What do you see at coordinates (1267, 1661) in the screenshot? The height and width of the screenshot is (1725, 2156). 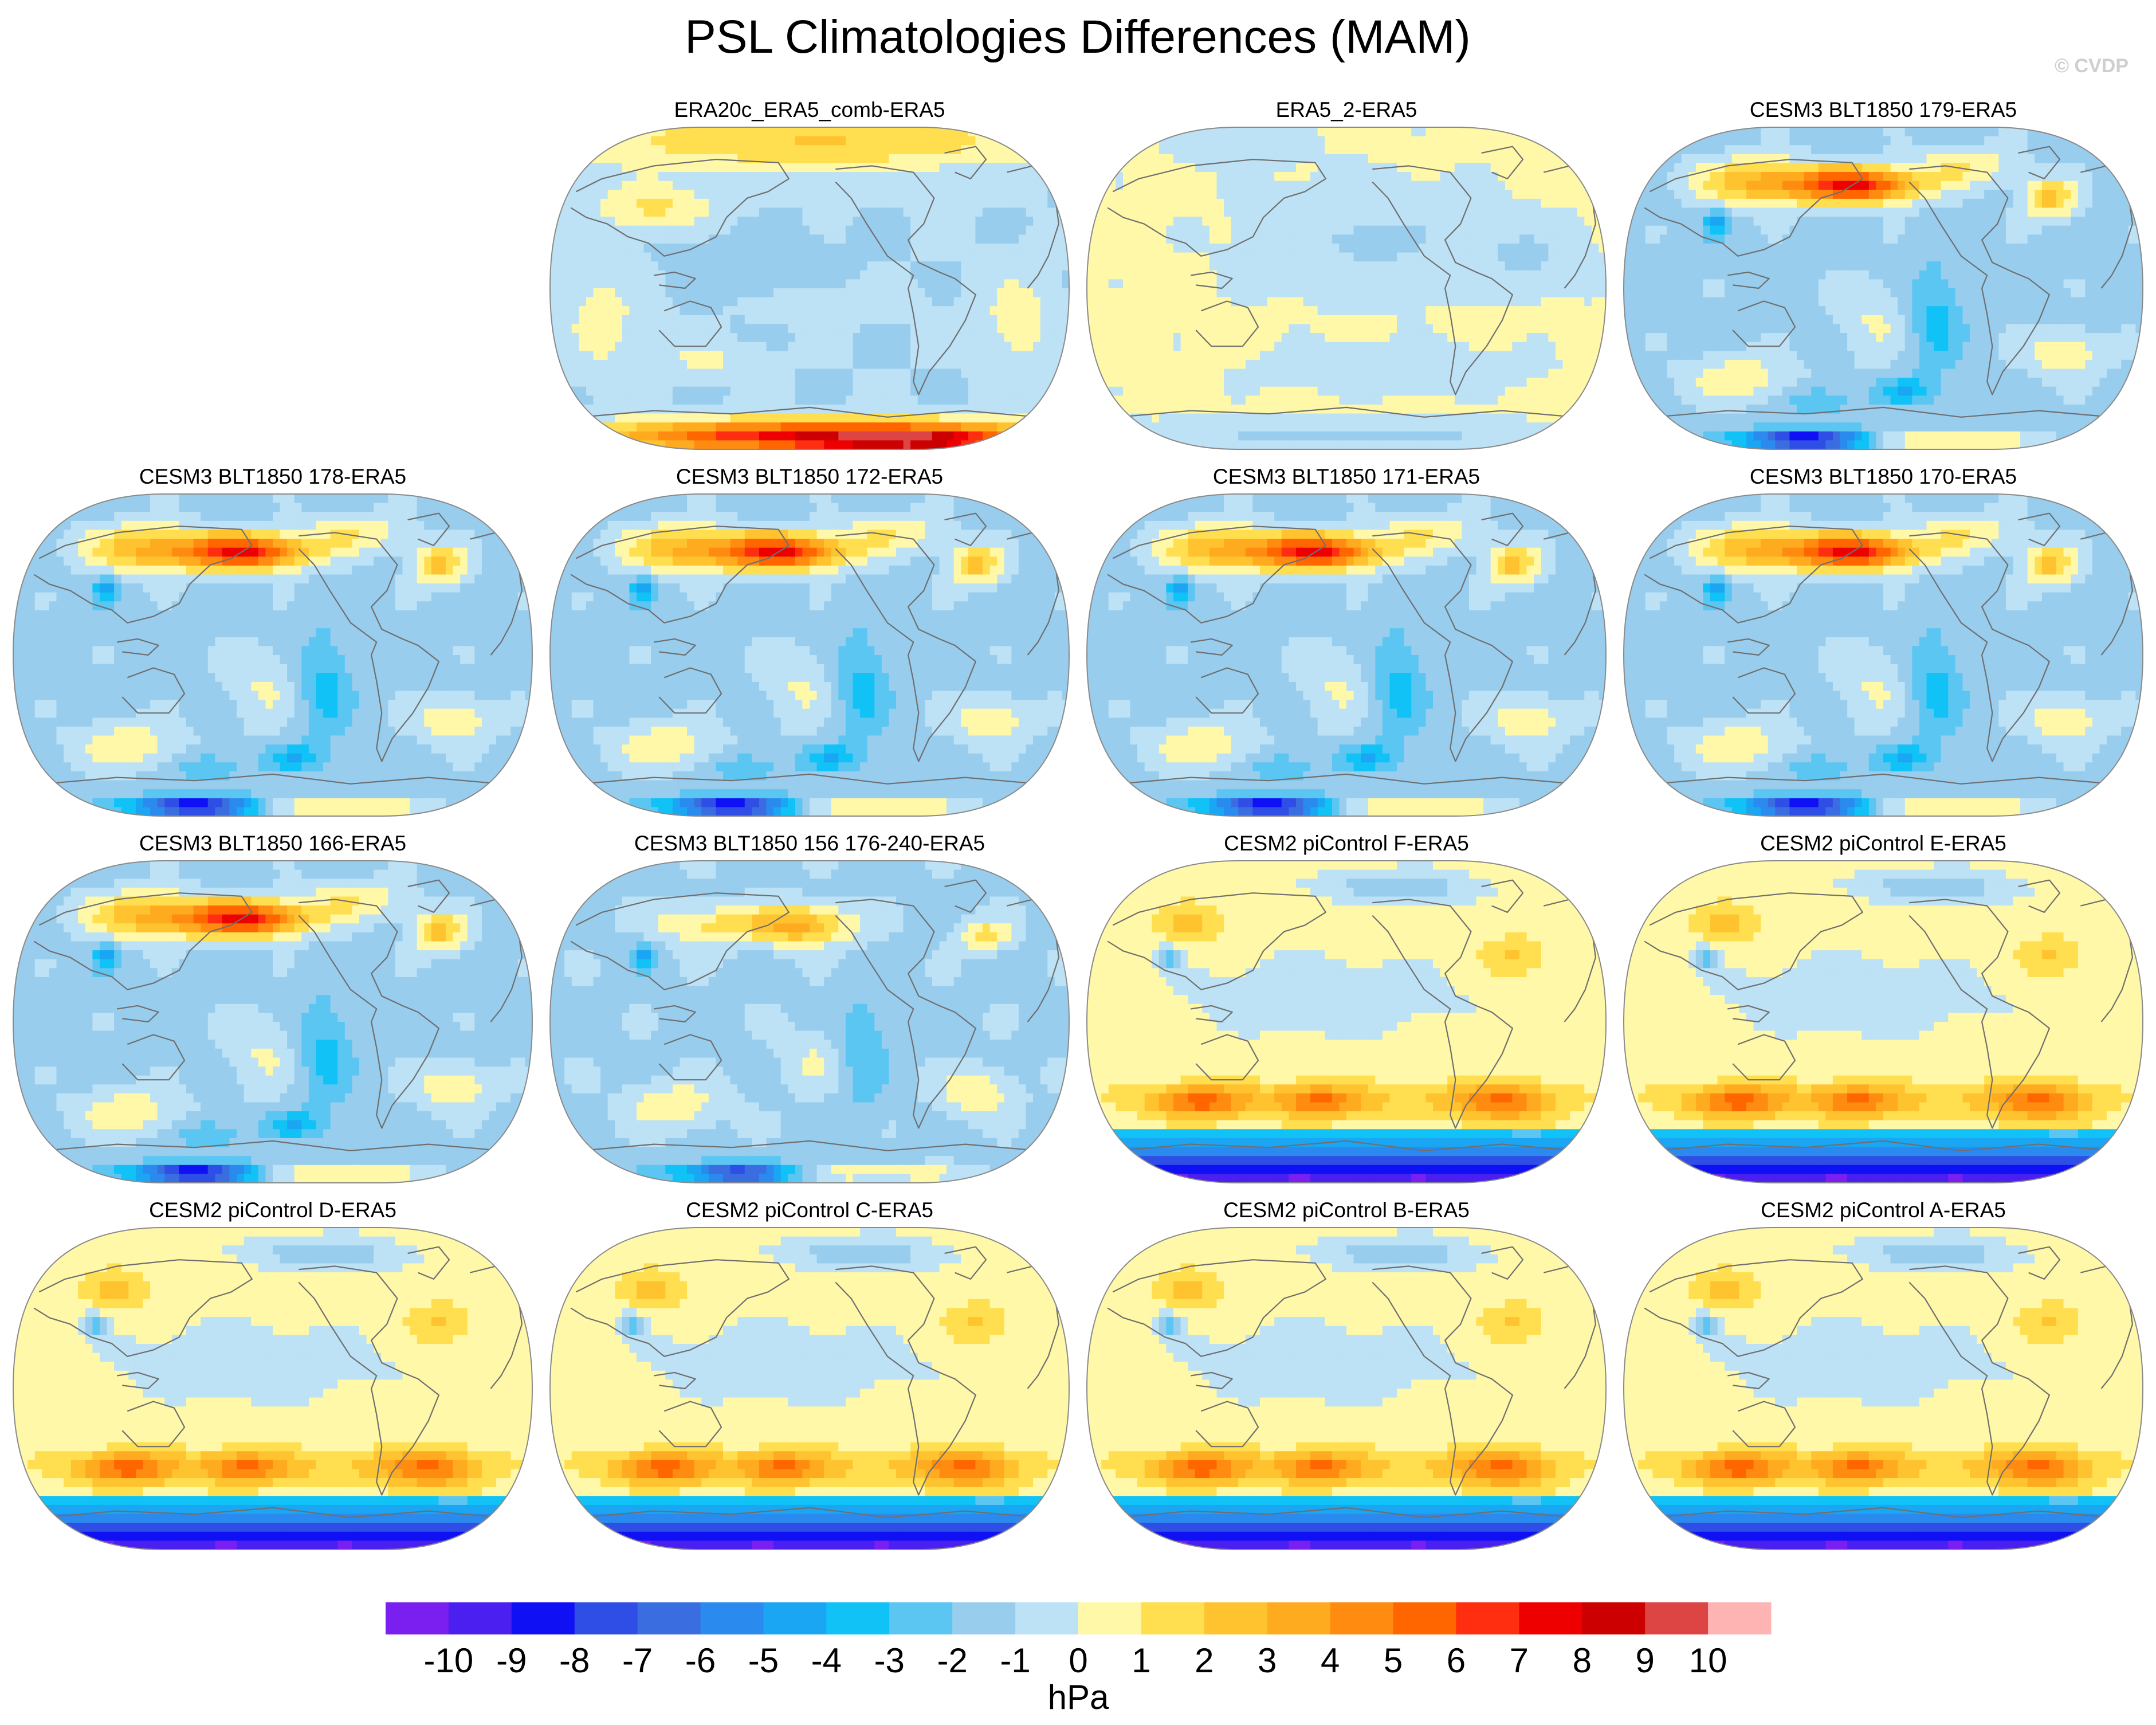 I see `colorbar-tick-label: 3` at bounding box center [1267, 1661].